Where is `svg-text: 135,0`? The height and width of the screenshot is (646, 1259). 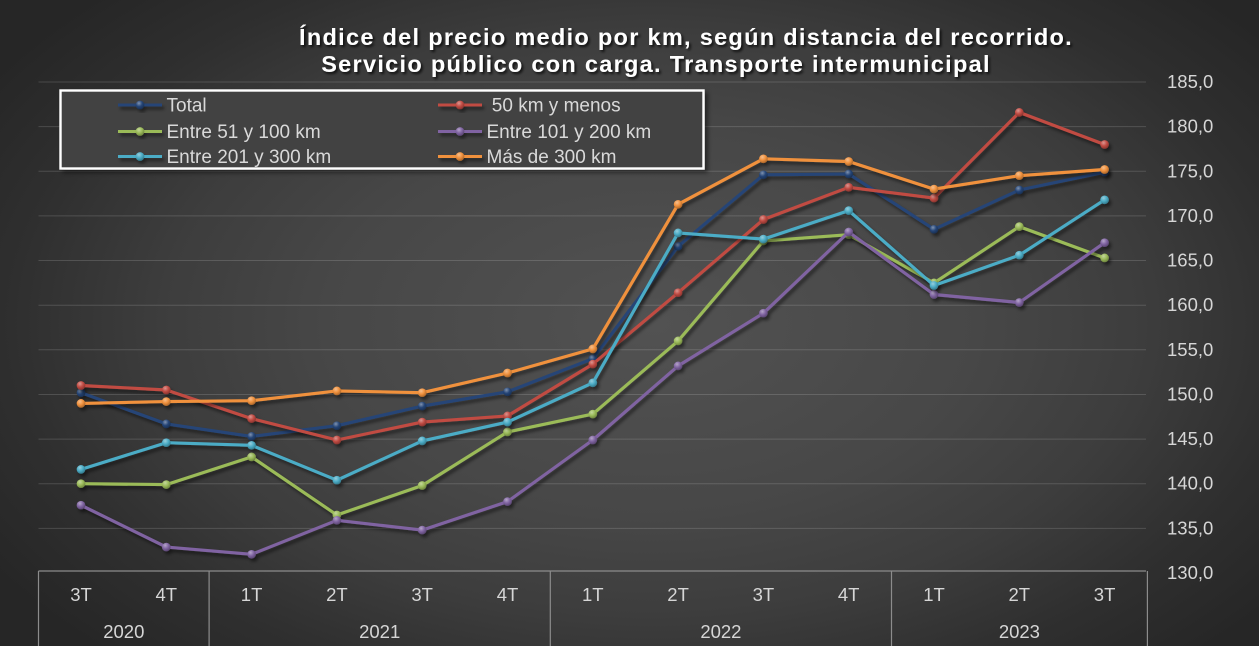
svg-text: 135,0 is located at coordinates (1190, 527).